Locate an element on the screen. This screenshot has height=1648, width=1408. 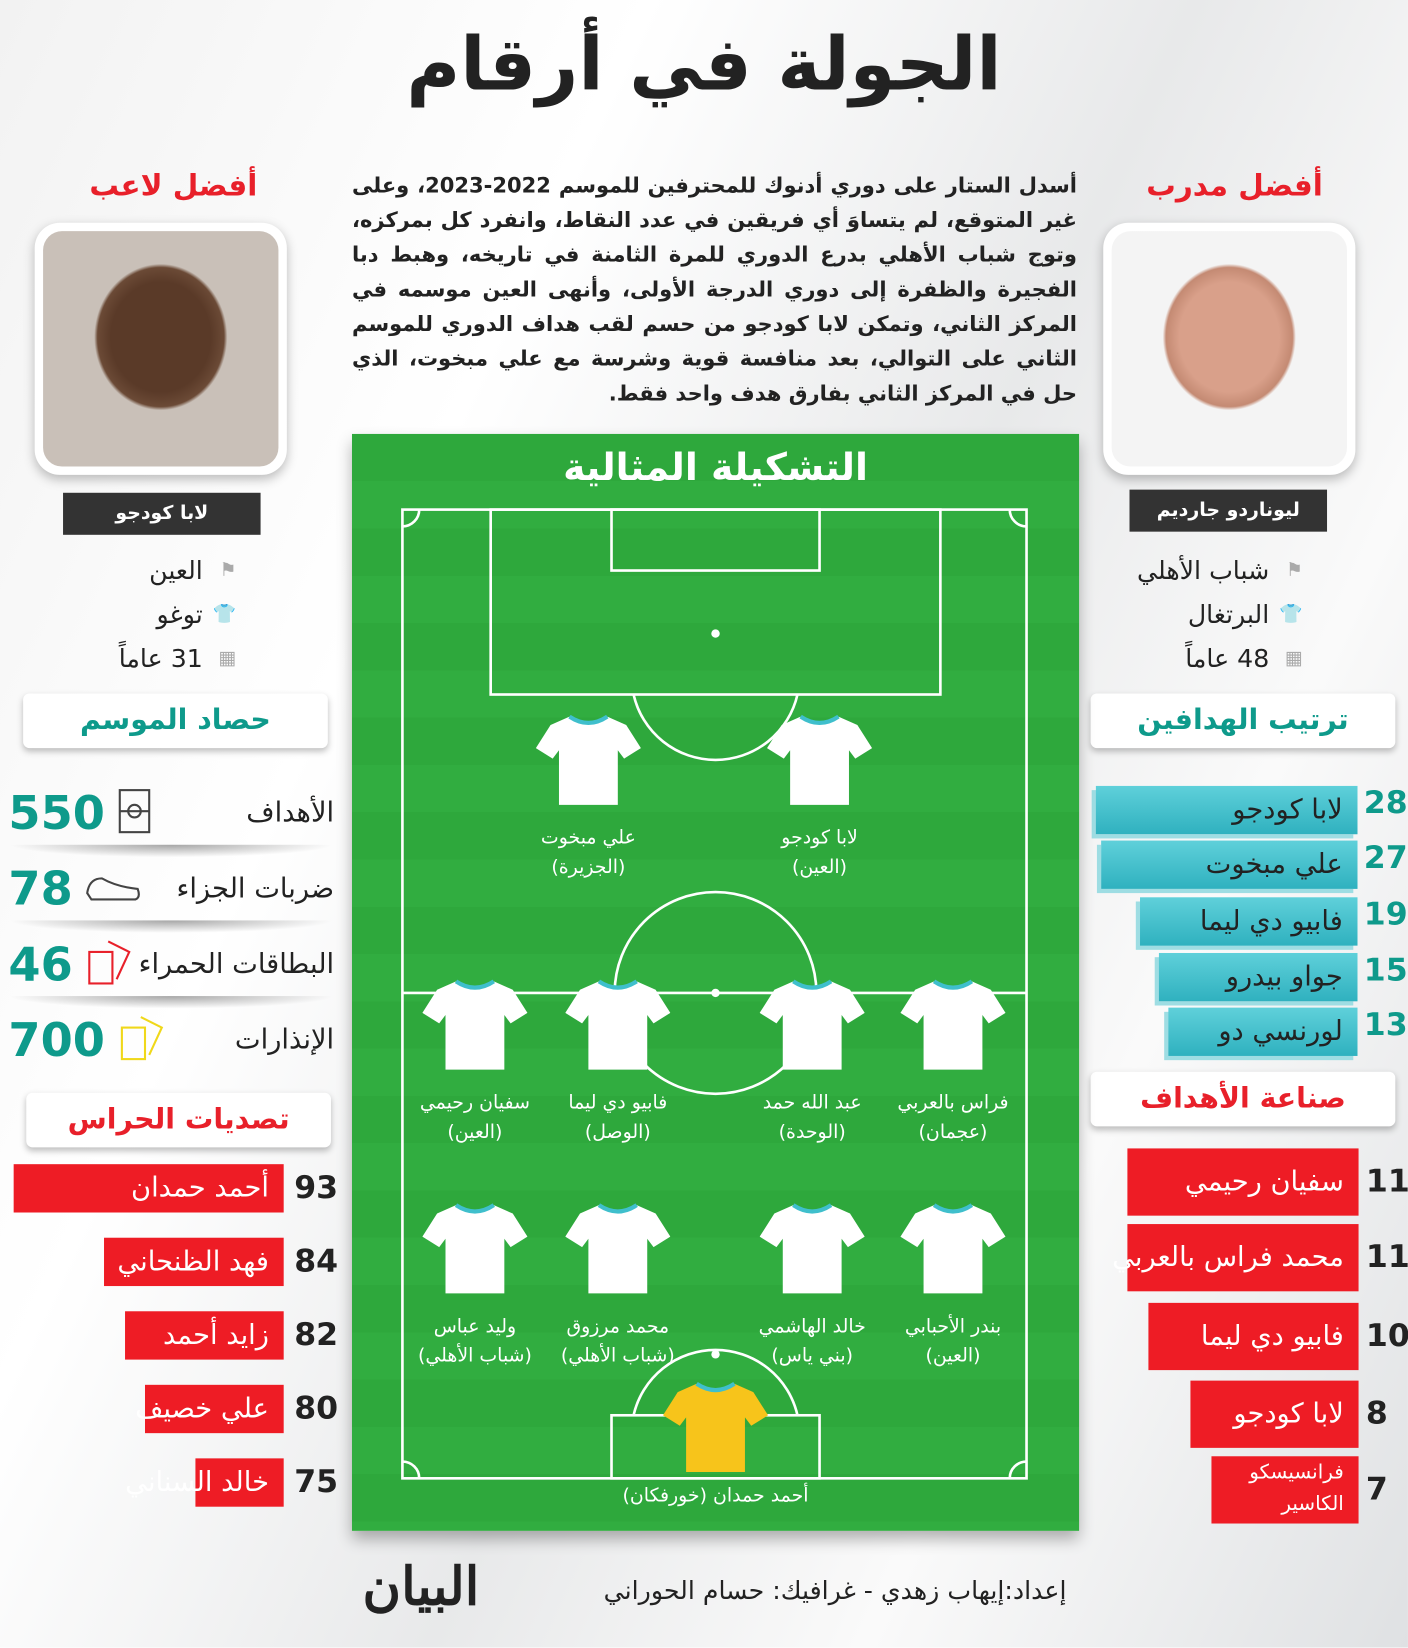
assists-heading: صناعة الأهداف is located at coordinates (1243, 1099).